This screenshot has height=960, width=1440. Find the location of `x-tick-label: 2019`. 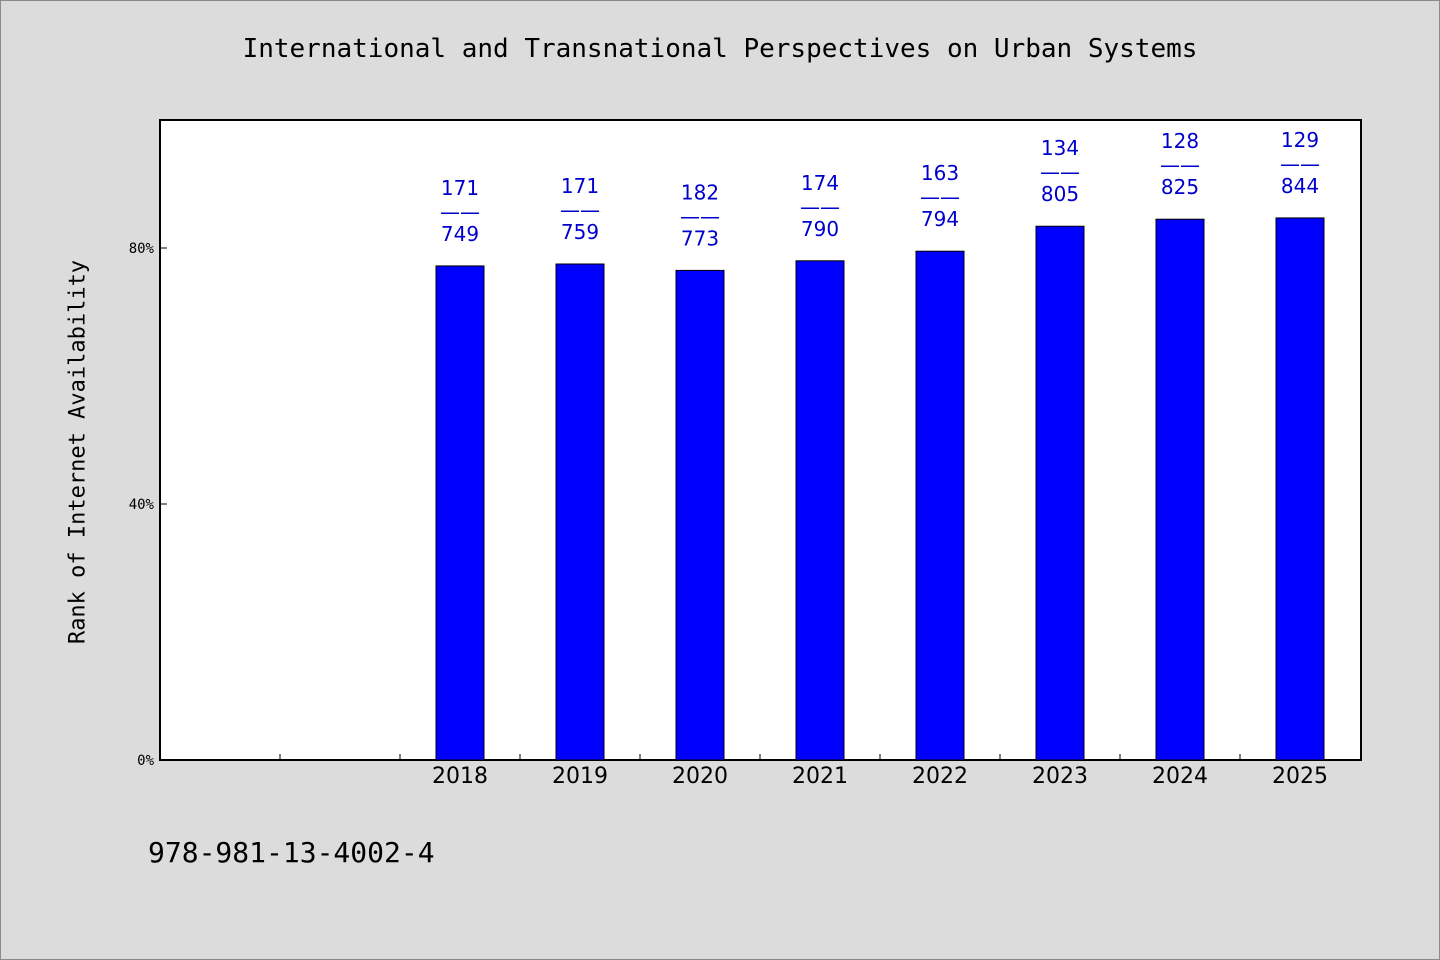

x-tick-label: 2019 is located at coordinates (580, 776).